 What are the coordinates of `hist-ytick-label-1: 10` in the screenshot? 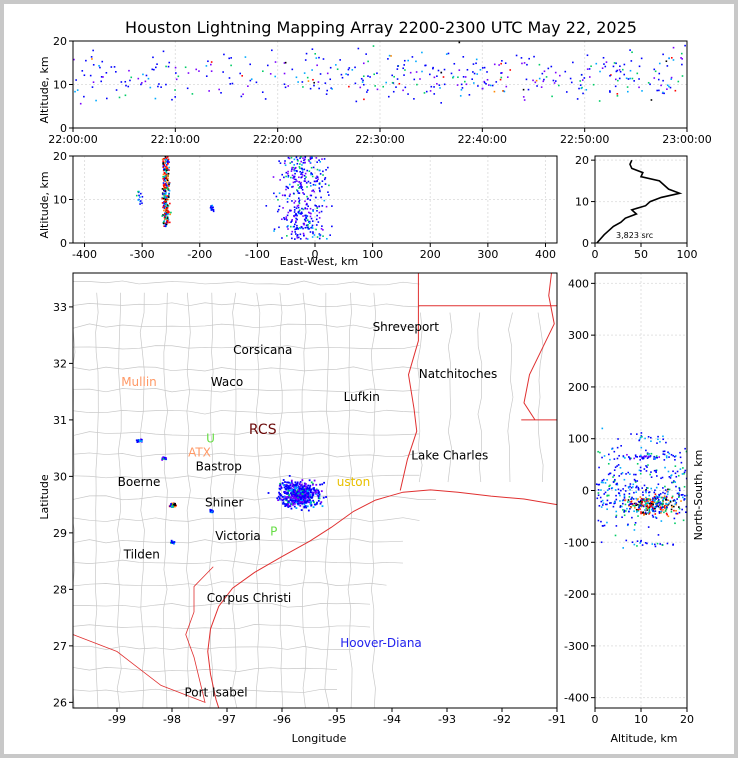 It's located at (582, 202).